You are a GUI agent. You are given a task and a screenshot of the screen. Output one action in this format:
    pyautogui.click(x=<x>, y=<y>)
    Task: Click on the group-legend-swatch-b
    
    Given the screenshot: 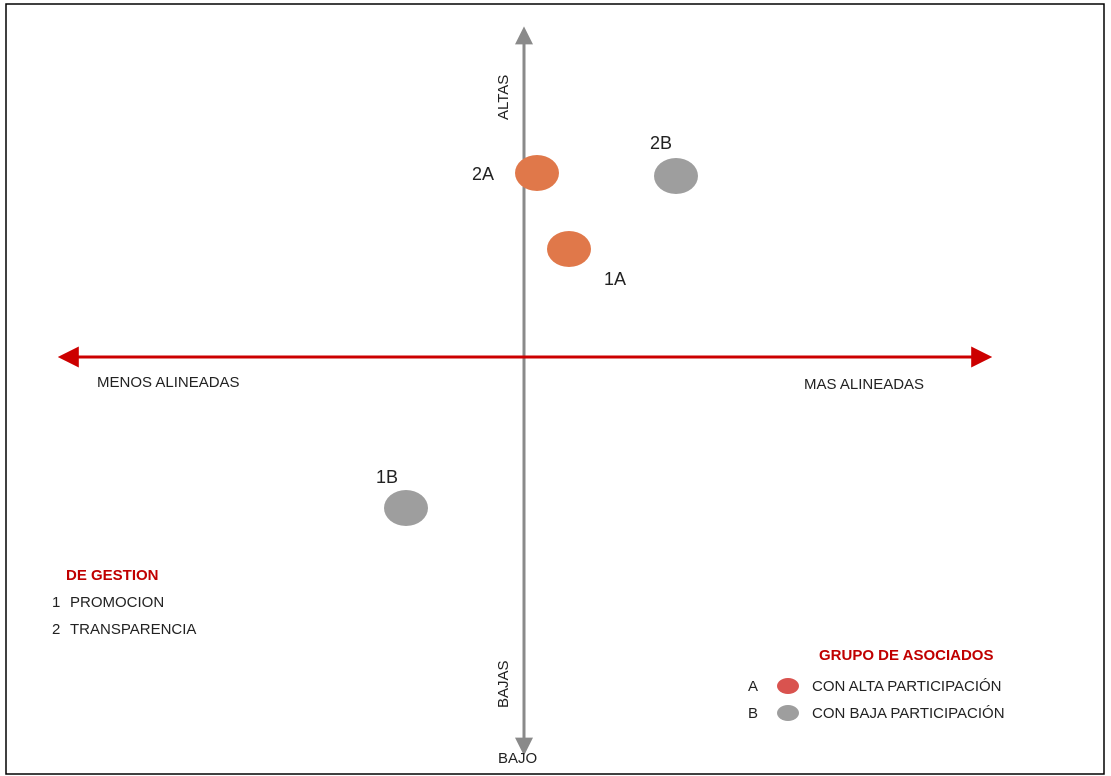 What is the action you would take?
    pyautogui.click(x=788, y=713)
    